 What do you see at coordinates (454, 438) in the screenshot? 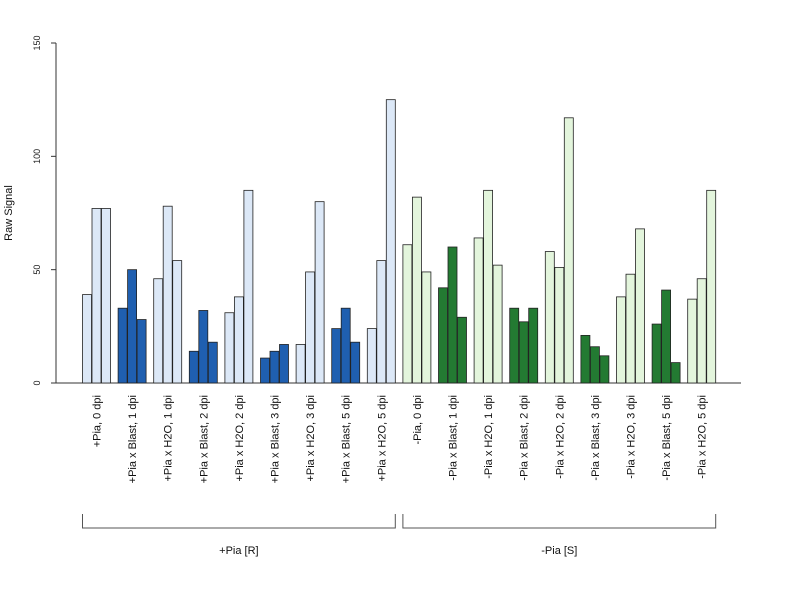
I see `category-label: -Pia x Blast, 1 dpi` at bounding box center [454, 438].